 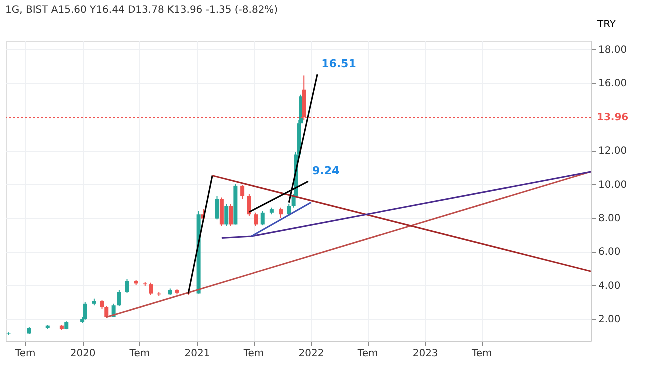 I want to click on ref-line-label: 13.96, so click(x=613, y=118).